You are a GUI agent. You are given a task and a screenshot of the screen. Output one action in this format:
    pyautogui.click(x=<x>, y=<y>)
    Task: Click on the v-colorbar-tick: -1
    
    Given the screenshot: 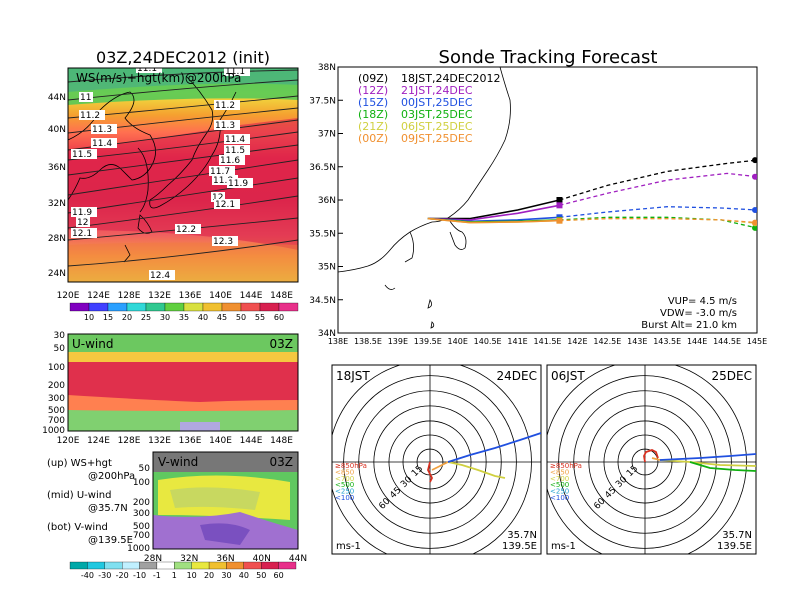 What is the action you would take?
    pyautogui.click(x=157, y=575)
    